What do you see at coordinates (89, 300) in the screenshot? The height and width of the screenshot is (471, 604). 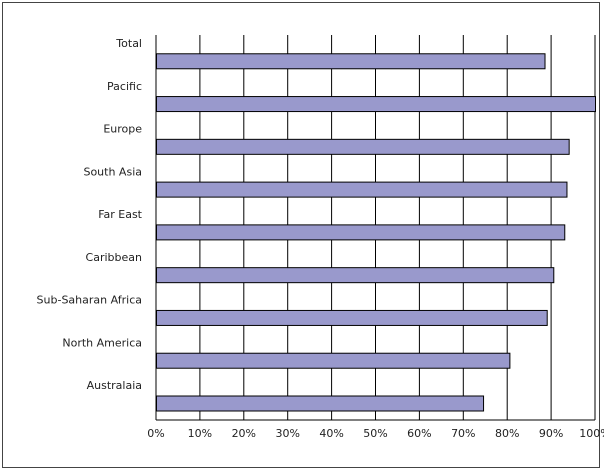 I see `category-label: Sub-Saharan Africa` at bounding box center [89, 300].